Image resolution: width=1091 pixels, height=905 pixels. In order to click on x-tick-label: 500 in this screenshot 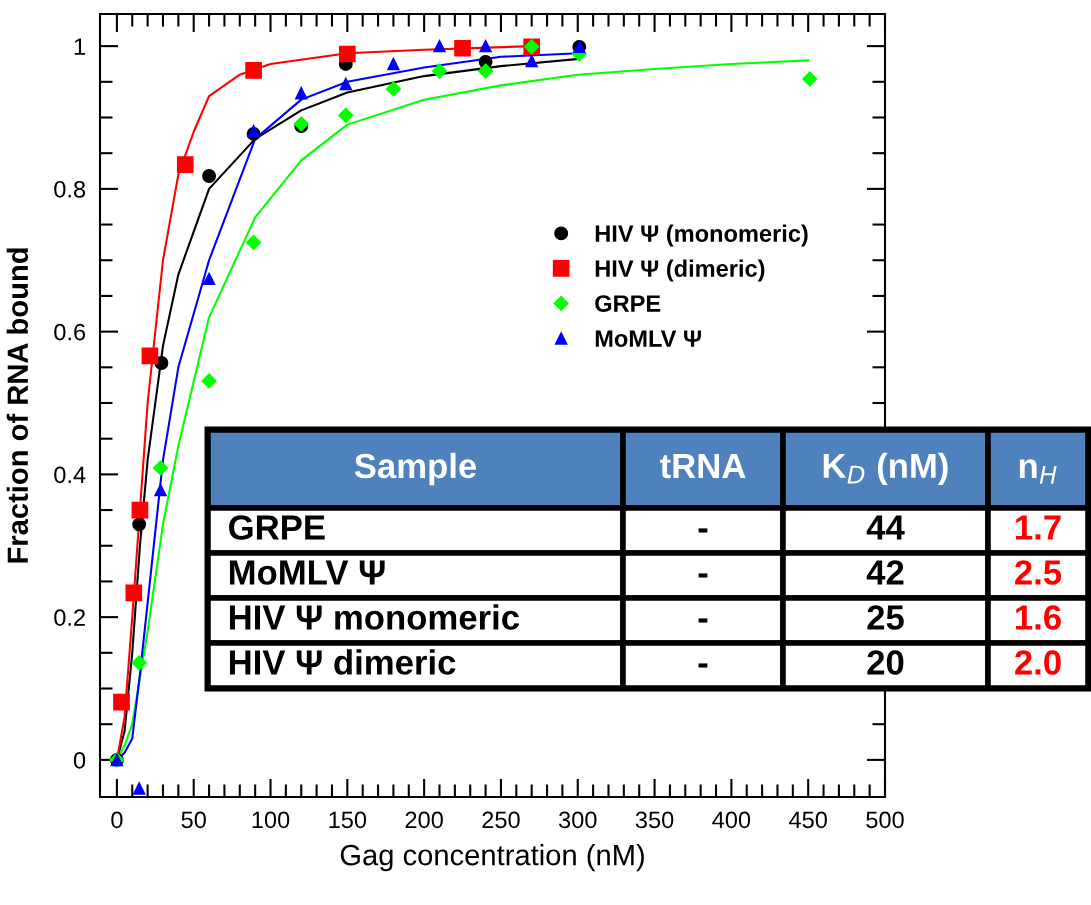, I will do `click(885, 820)`.